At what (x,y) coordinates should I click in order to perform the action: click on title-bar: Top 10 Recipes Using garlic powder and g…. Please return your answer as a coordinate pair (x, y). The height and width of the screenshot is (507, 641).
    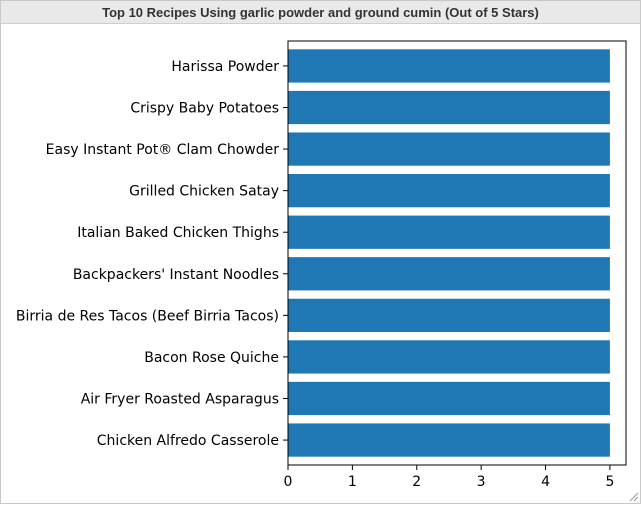
    Looking at the image, I should click on (320, 12).